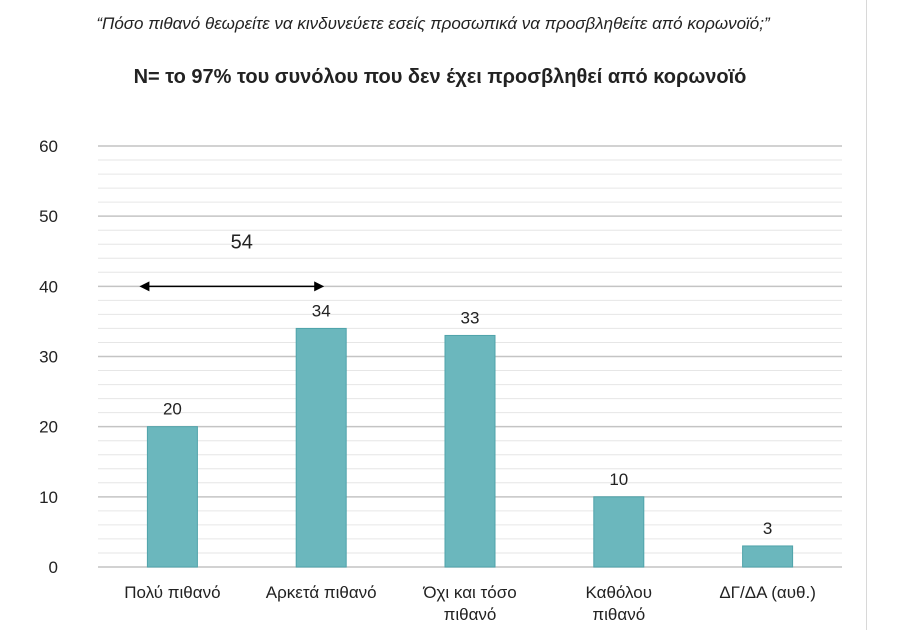  I want to click on annotation-label: 54, so click(242, 242).